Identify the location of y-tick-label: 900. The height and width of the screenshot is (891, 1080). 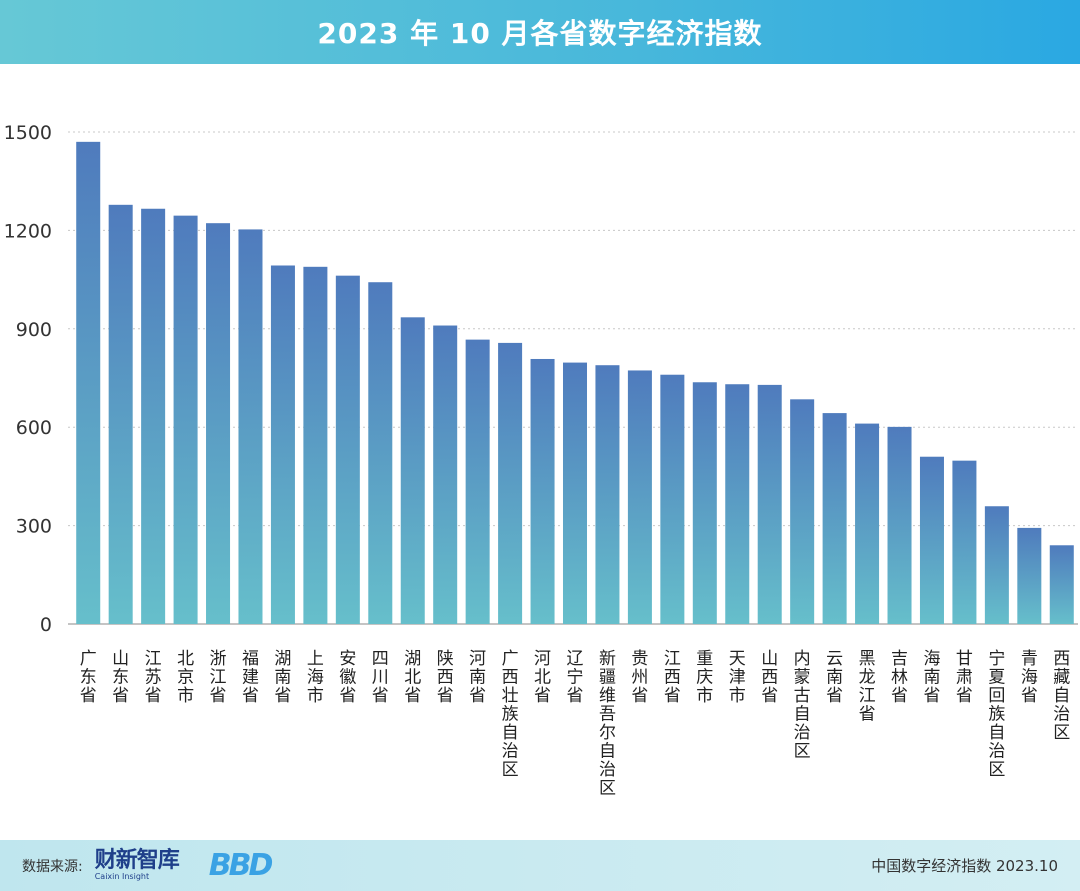
(34, 330).